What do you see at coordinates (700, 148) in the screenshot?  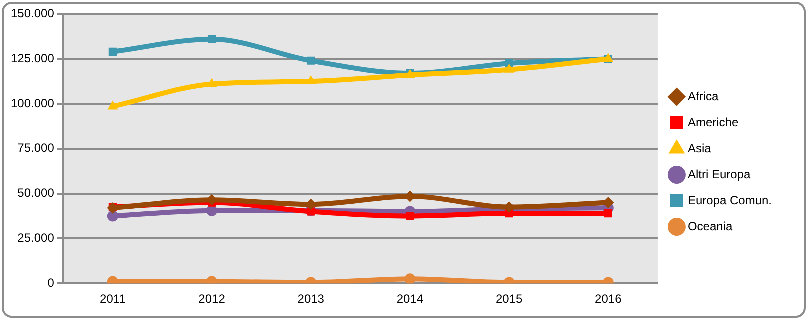 I see `legend-label: Asia` at bounding box center [700, 148].